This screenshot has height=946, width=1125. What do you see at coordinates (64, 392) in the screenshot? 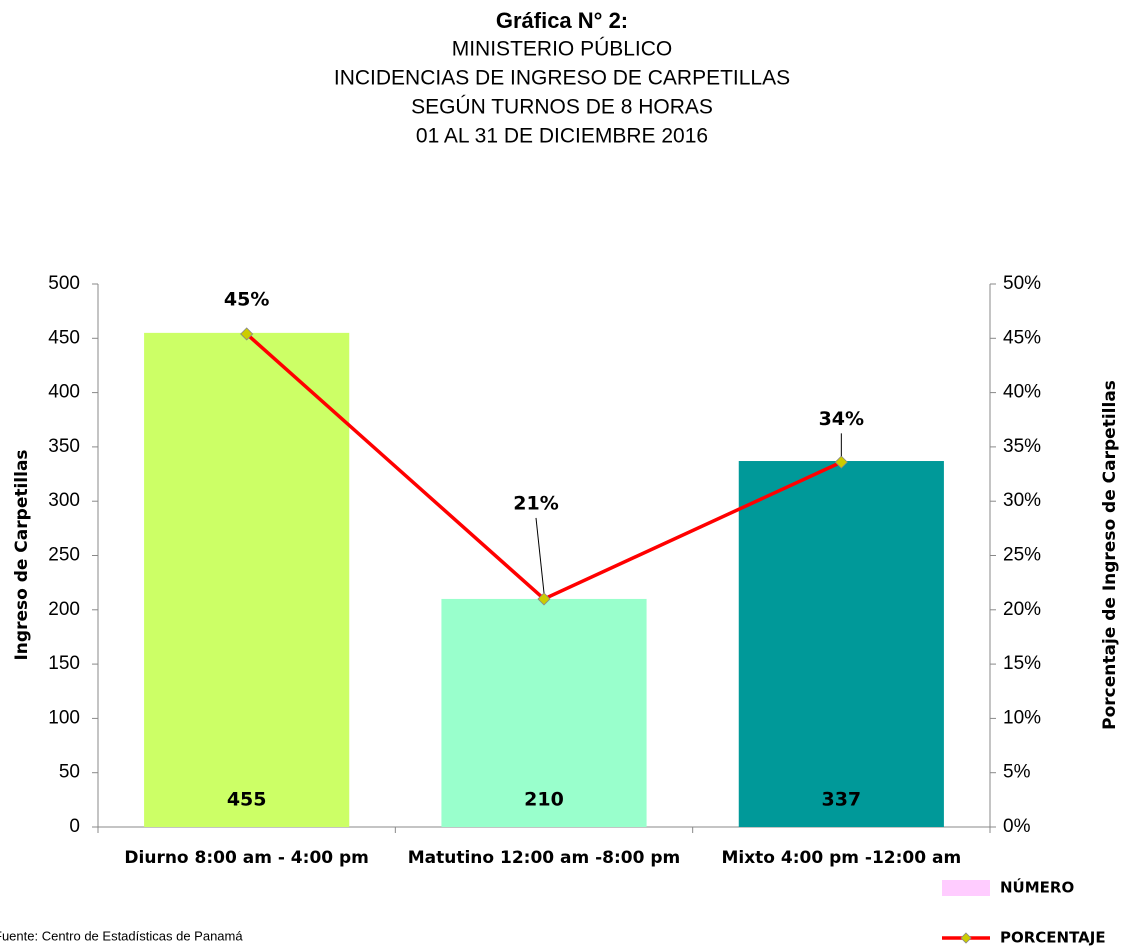
I see `y-tick-label: 400` at bounding box center [64, 392].